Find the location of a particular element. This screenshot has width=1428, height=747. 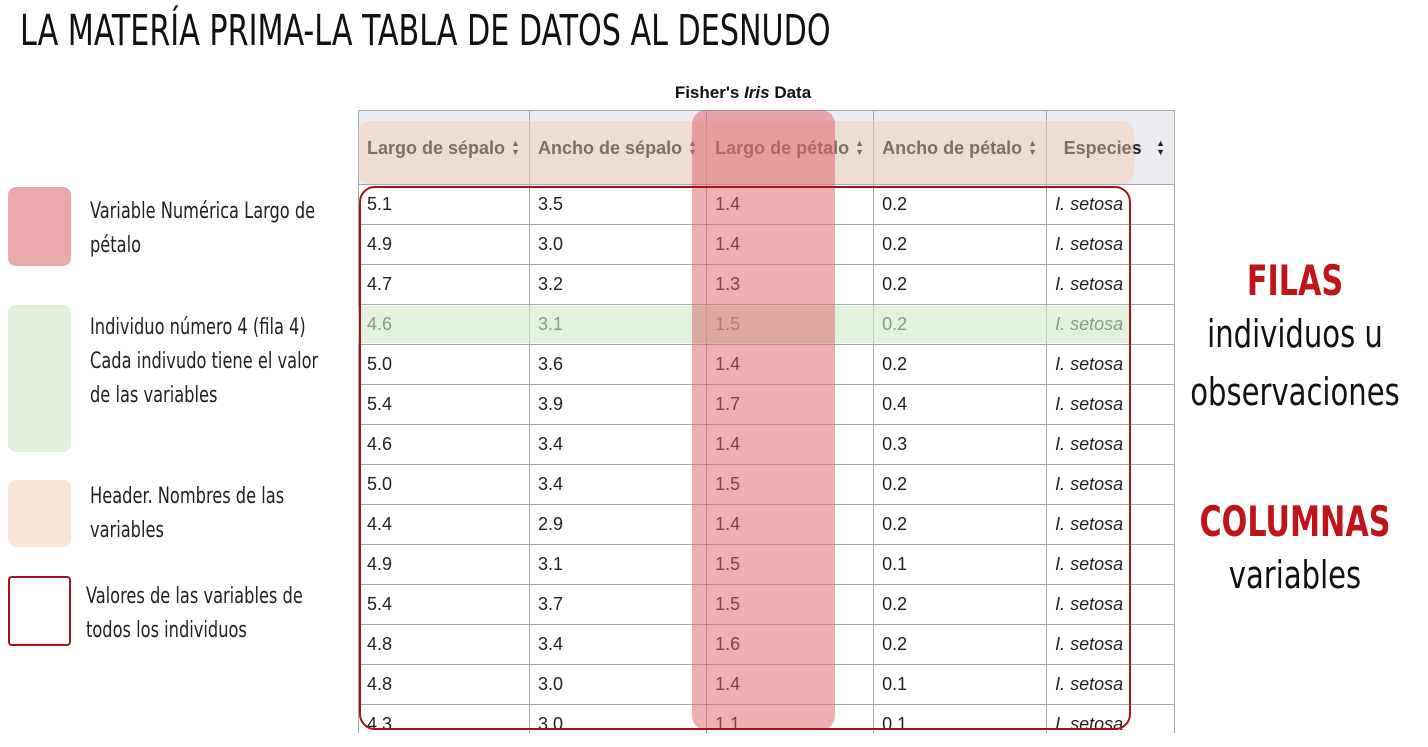

table-caption: Fisher's Iris Data is located at coordinates (743, 92).